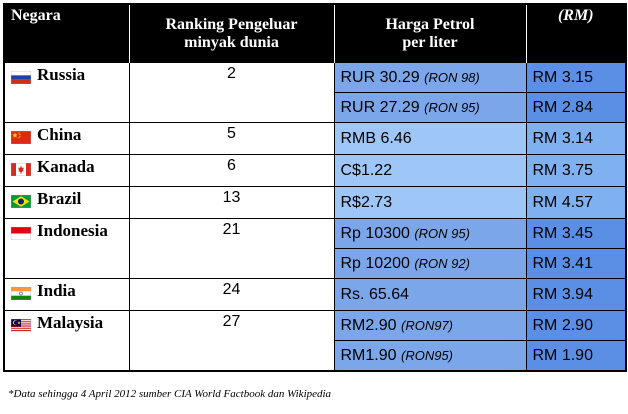 The width and height of the screenshot is (628, 414). I want to click on country-label: Brazil, so click(43, 199).